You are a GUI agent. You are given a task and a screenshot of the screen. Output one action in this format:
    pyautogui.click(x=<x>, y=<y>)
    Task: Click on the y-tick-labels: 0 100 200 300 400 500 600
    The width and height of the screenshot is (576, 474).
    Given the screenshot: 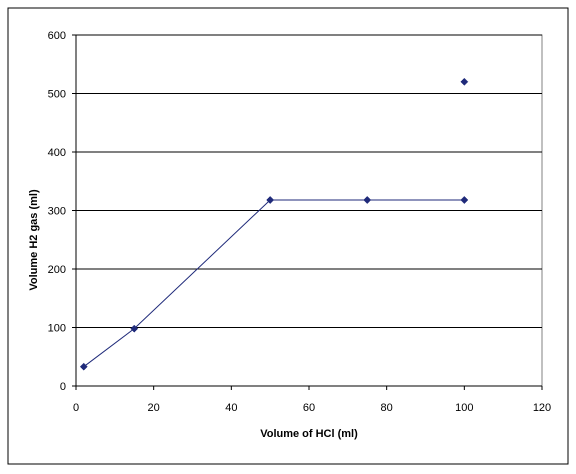 What is the action you would take?
    pyautogui.click(x=57, y=211)
    